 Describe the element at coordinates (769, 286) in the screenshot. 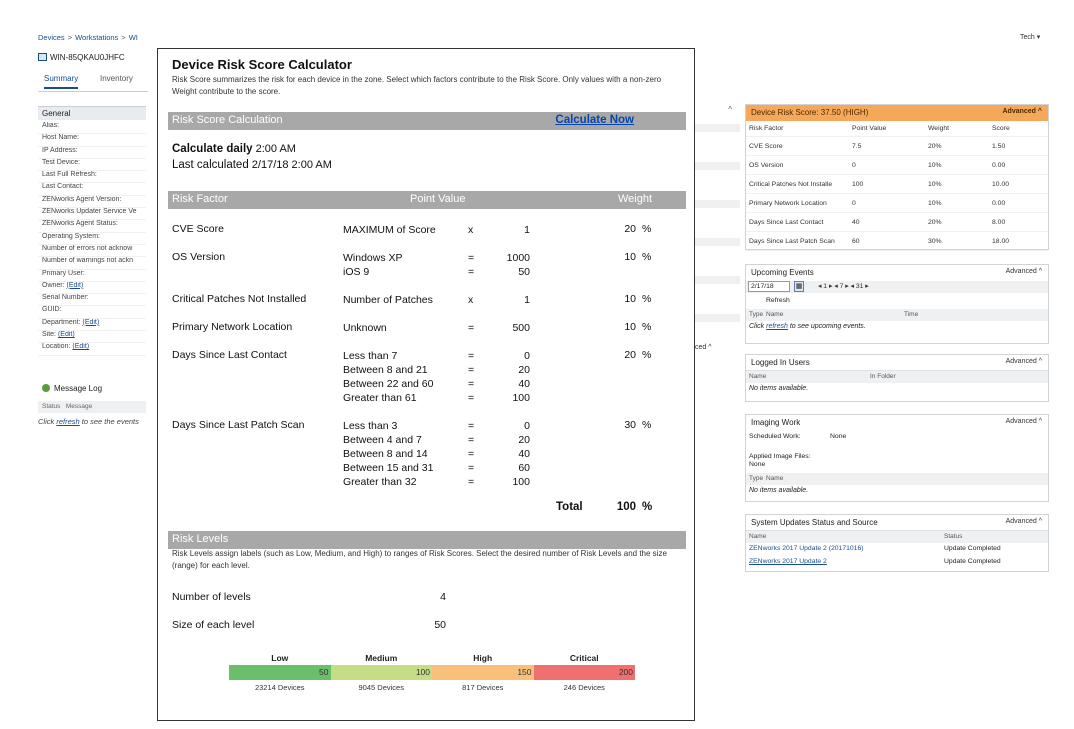

I see `date-input: 2/17/18` at that location.